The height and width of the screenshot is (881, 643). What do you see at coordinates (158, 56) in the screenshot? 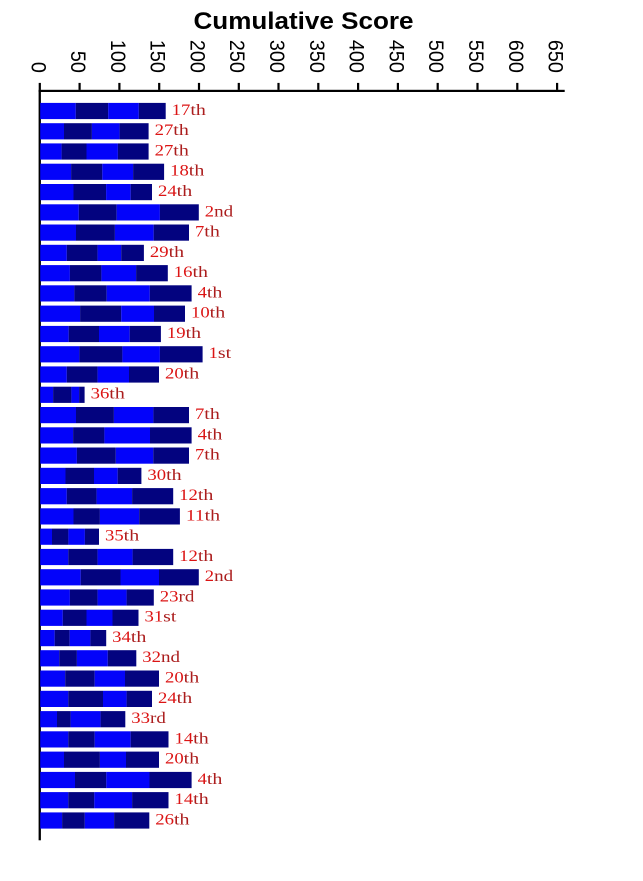
I see `svg-text: 150` at bounding box center [158, 56].